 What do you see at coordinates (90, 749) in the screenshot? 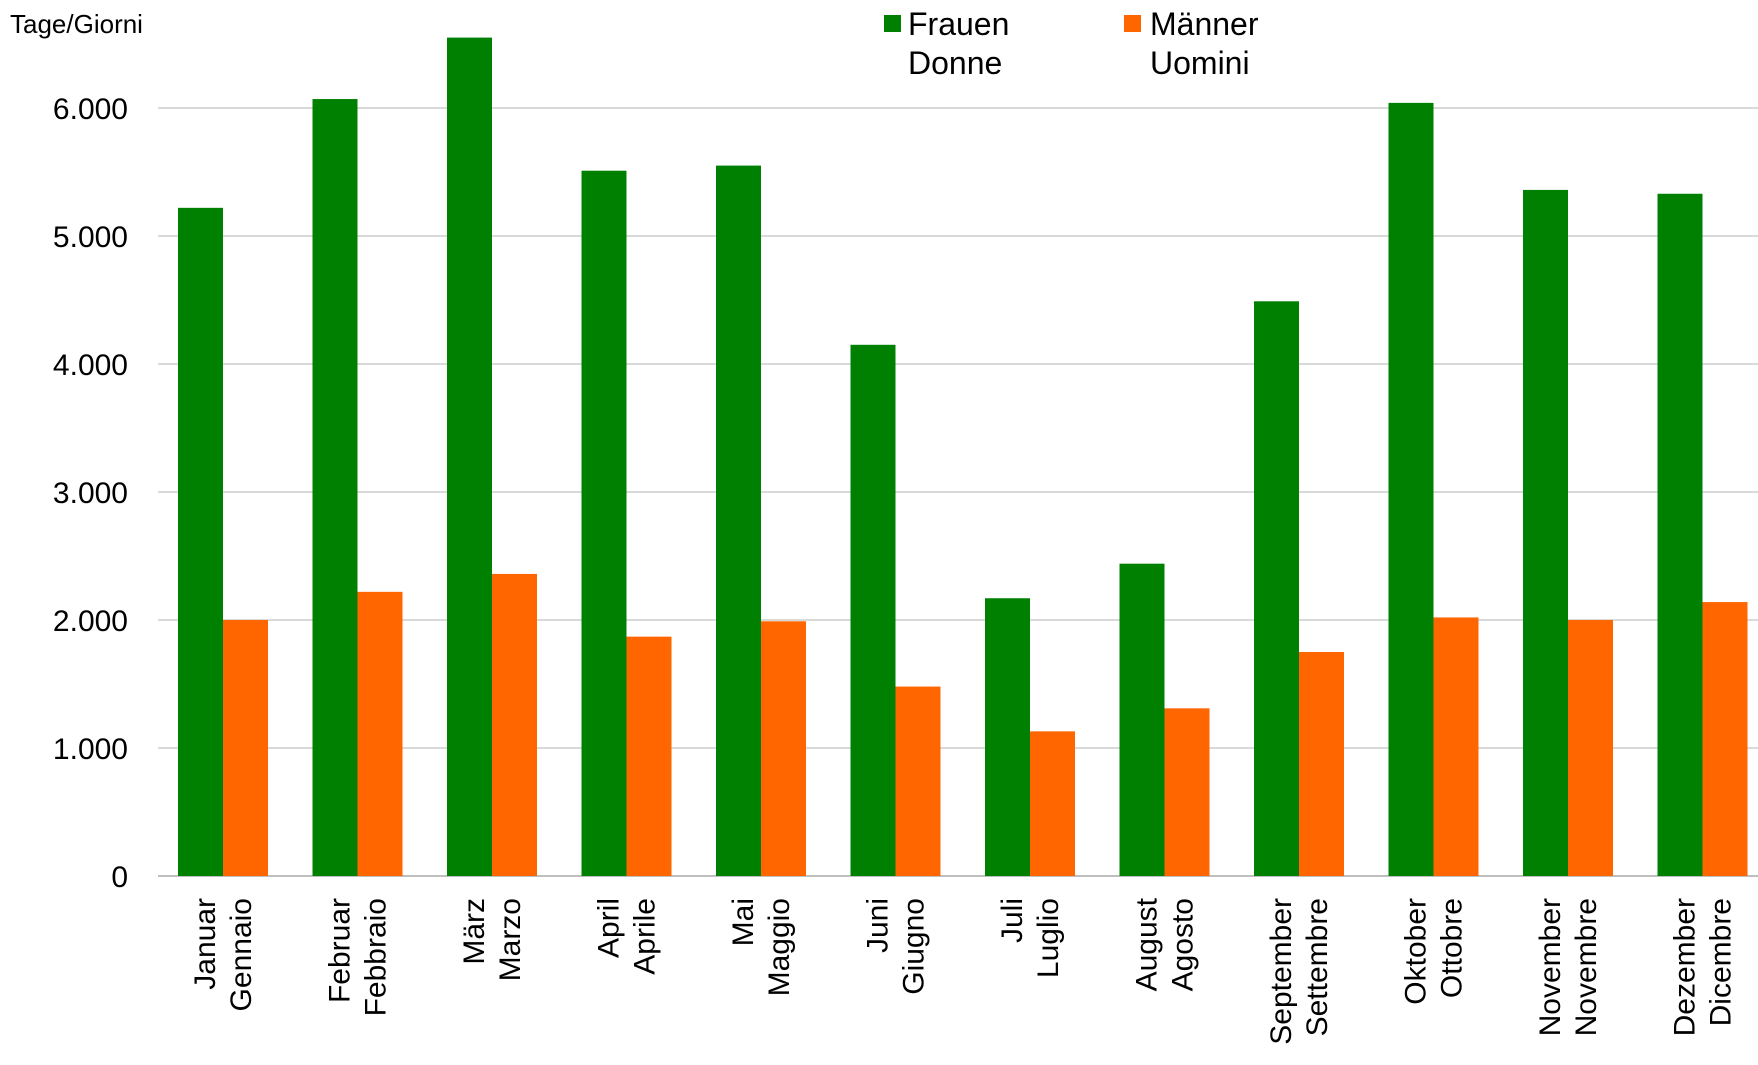
I see `y-tick-label: 1.000` at bounding box center [90, 749].